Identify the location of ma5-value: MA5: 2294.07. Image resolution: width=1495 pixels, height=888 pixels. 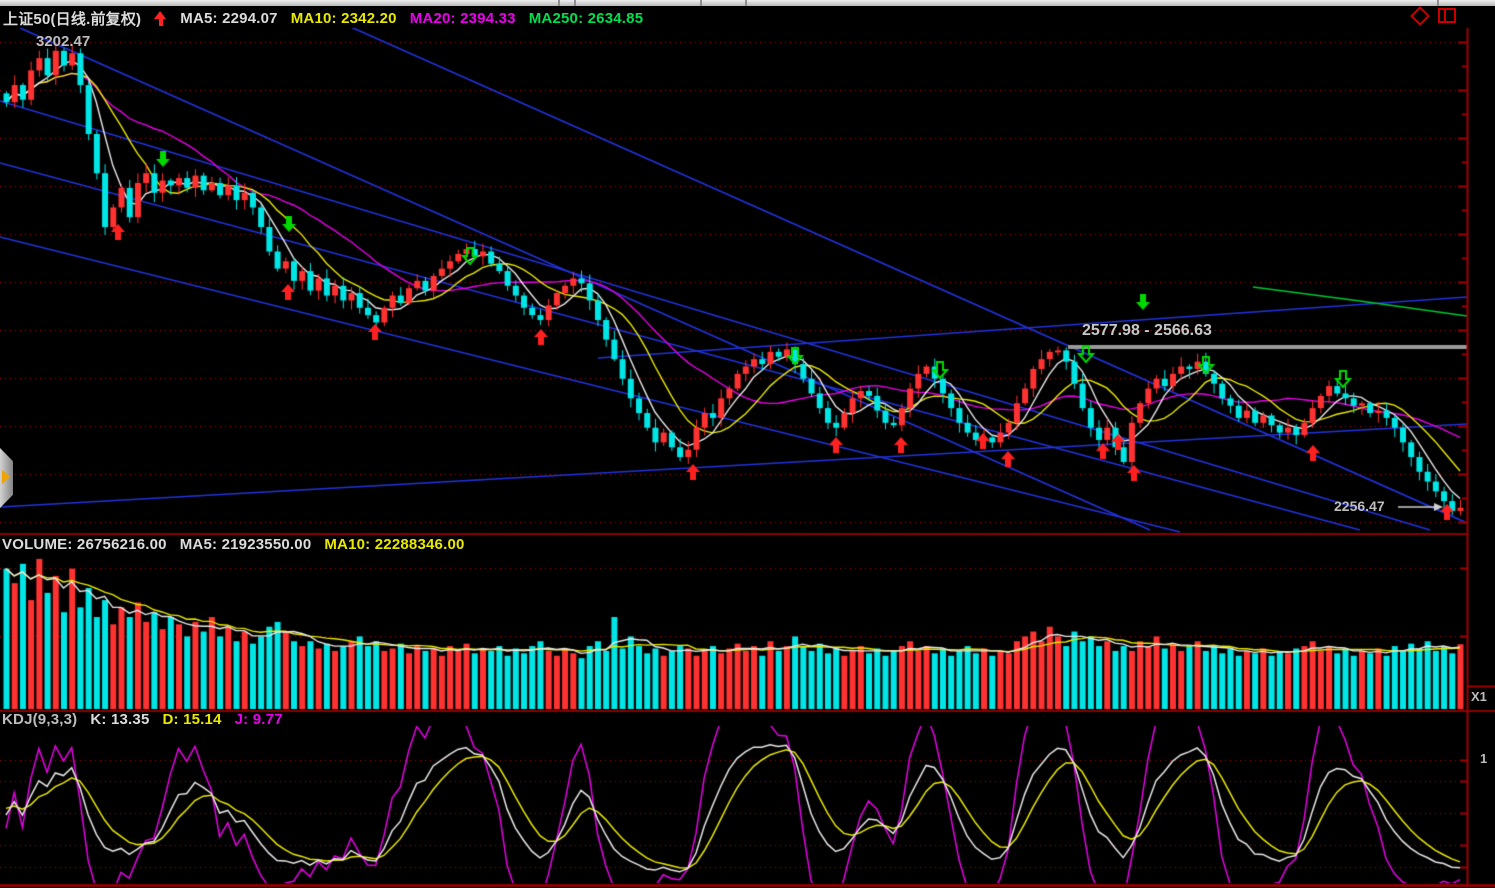
(229, 18).